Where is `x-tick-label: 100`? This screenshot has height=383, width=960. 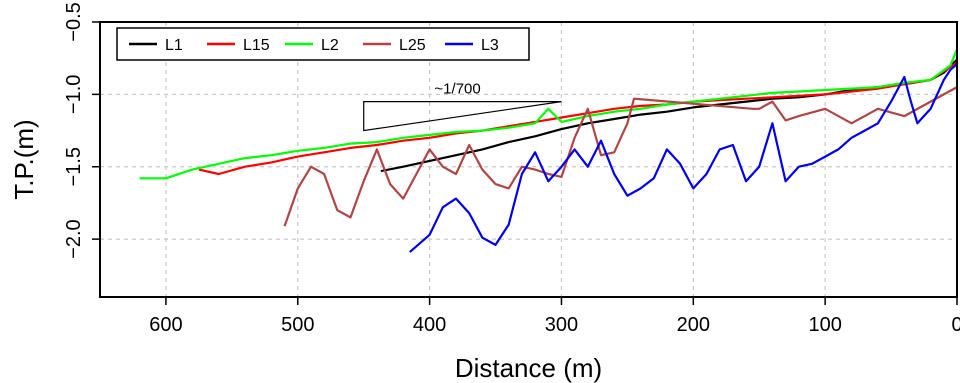
x-tick-label: 100 is located at coordinates (824, 325).